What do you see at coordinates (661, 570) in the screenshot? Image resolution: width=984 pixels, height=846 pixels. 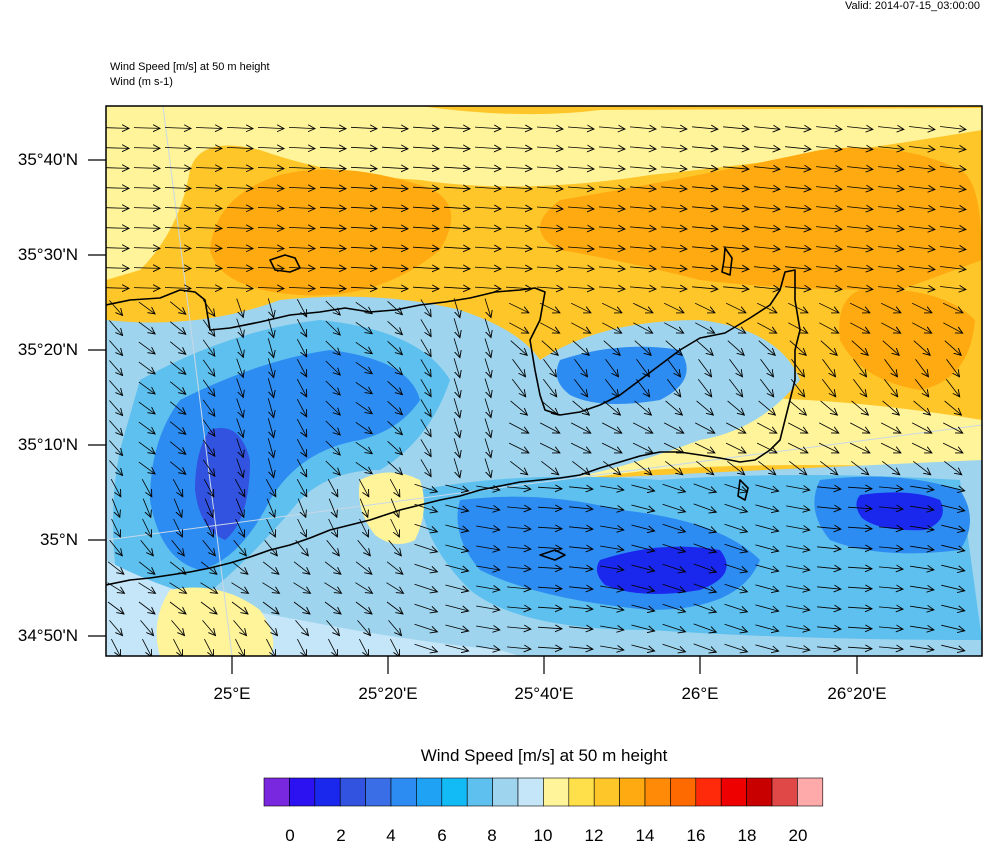 I see `speed-2-4-core-east` at bounding box center [661, 570].